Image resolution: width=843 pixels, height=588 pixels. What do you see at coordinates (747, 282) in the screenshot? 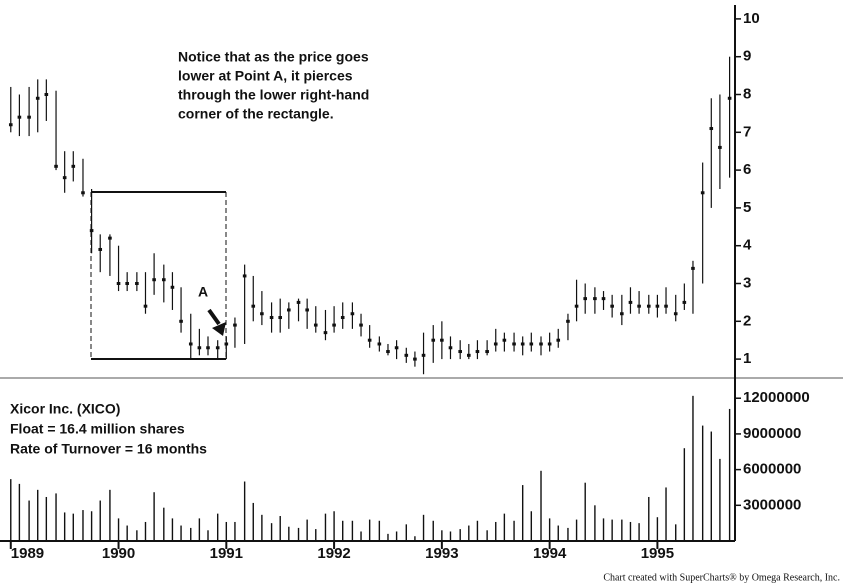
I see `y-tick-label: 3` at bounding box center [747, 282].